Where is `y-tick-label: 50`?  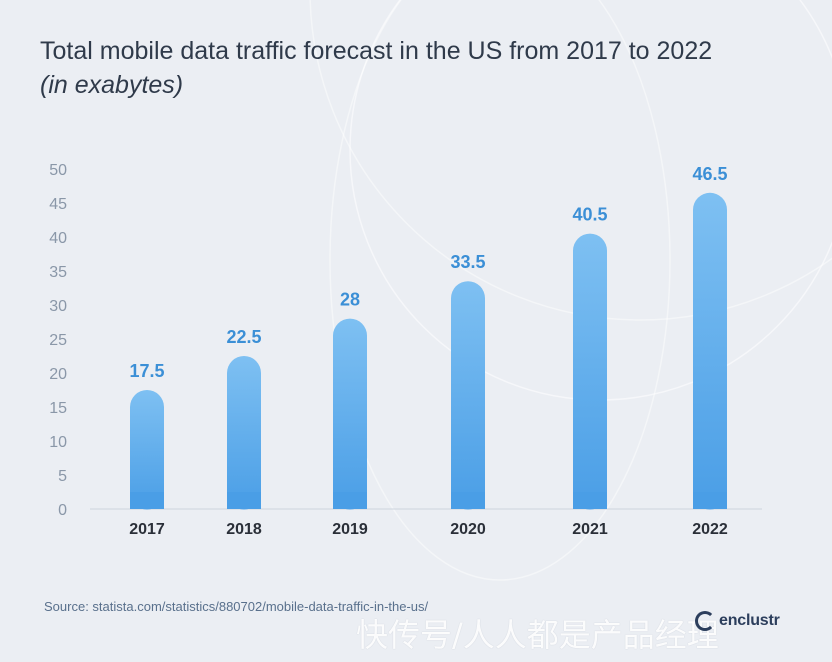
y-tick-label: 50 is located at coordinates (58, 170).